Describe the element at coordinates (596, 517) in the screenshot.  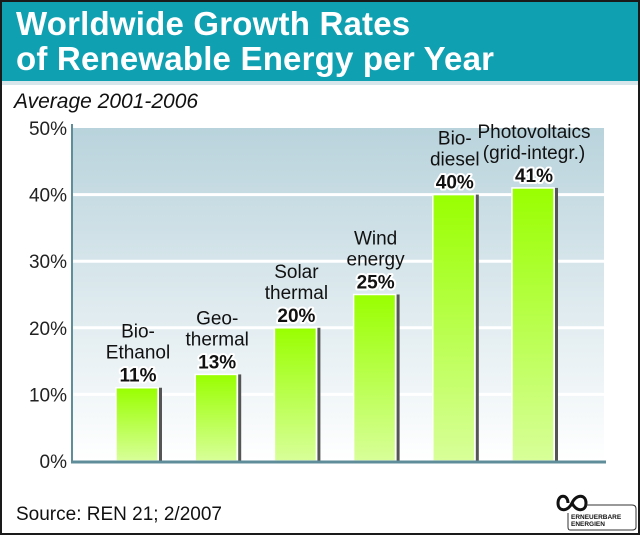
I see `logo-text-line-1: ERNEUERBARE` at that location.